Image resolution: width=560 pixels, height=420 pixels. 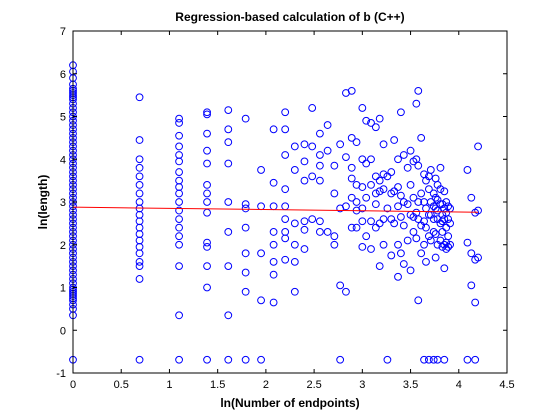 I want to click on y-tick-label: 0, so click(x=63, y=331).